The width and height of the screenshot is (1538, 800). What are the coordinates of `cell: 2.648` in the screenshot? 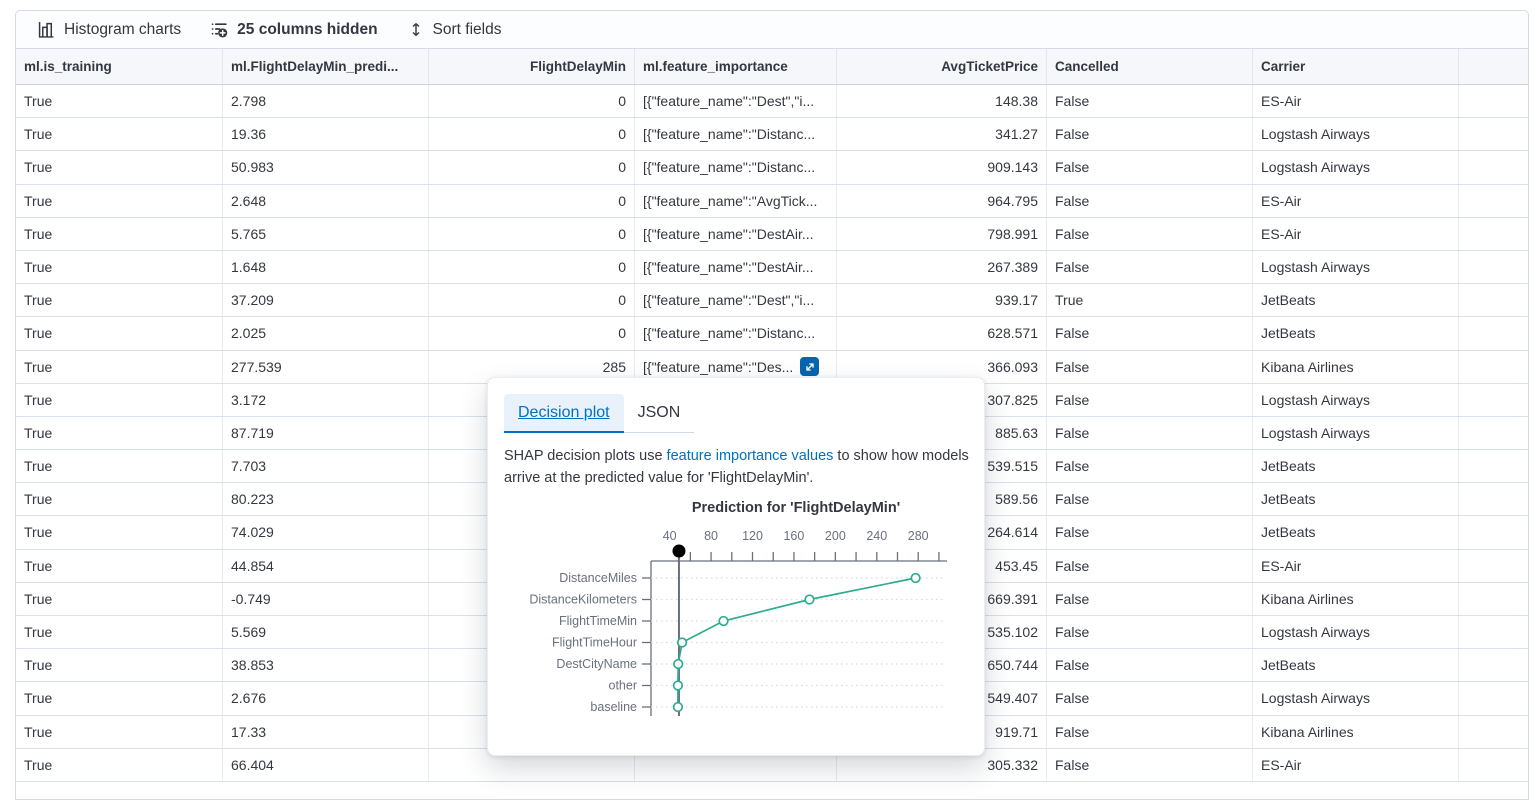 It's located at (326, 200).